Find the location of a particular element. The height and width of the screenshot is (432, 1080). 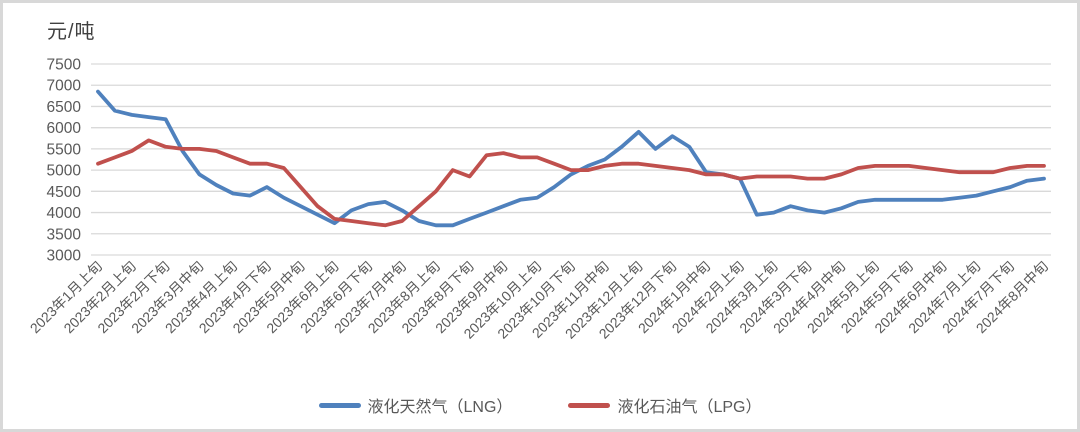

chart-legend: 液化天然气（LNG） 液化石油气（LPG） is located at coordinates (540, 405).